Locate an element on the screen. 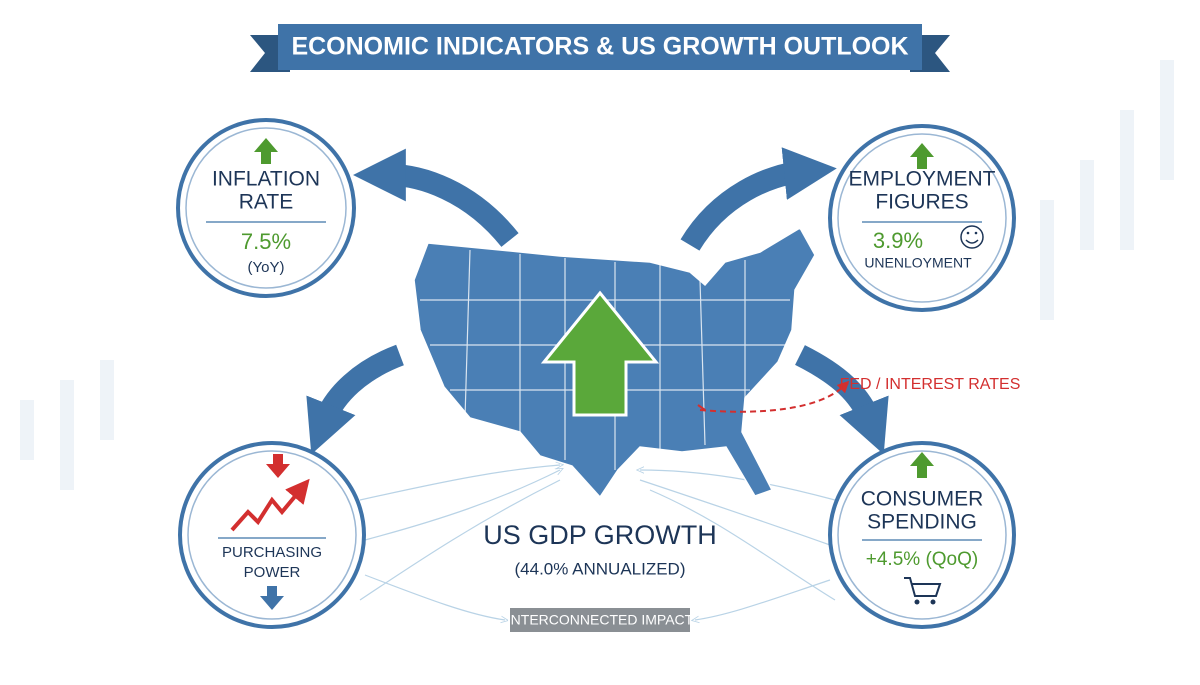 The width and height of the screenshot is (1200, 685). footer-label: INTERCONNECTED IMPACT is located at coordinates (600, 620).